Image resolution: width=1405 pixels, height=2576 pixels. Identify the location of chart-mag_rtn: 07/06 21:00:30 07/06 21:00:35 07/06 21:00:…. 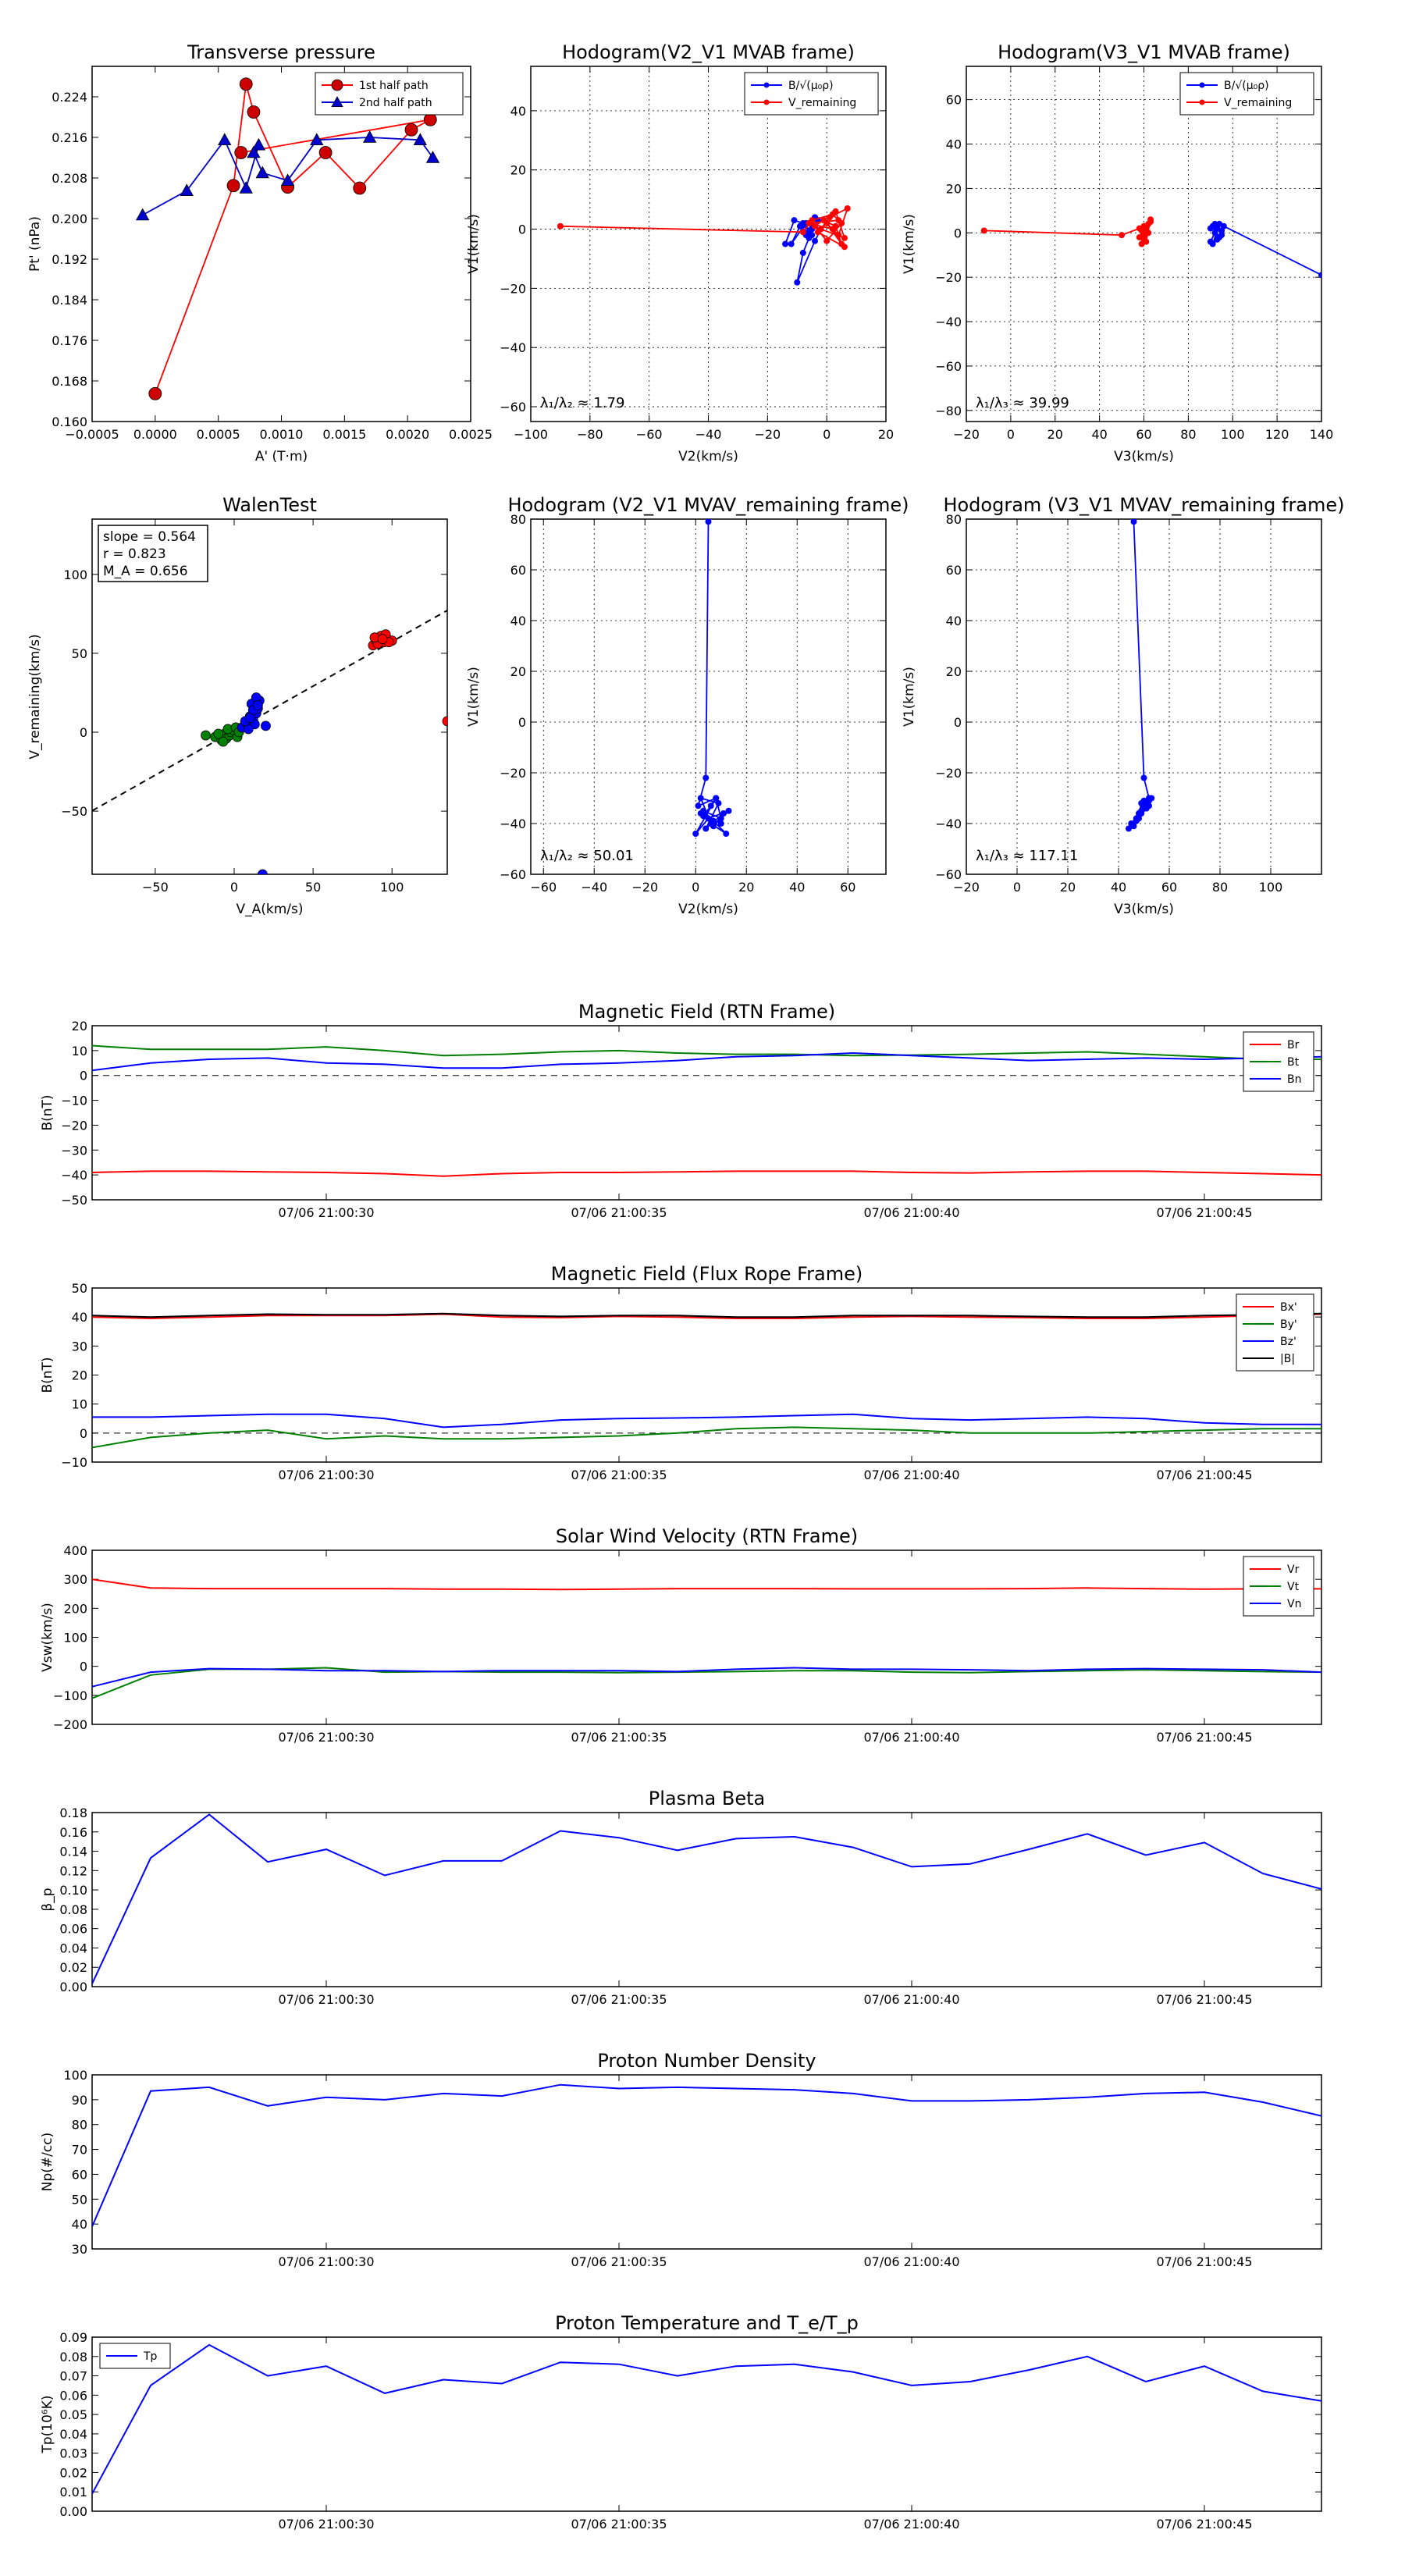
(681, 1110).